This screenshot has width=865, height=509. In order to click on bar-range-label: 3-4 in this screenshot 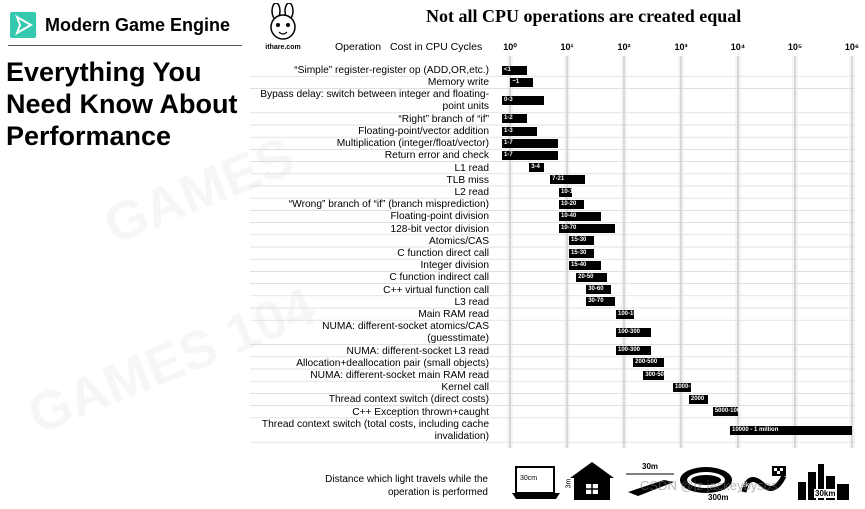, I will do `click(535, 167)`.